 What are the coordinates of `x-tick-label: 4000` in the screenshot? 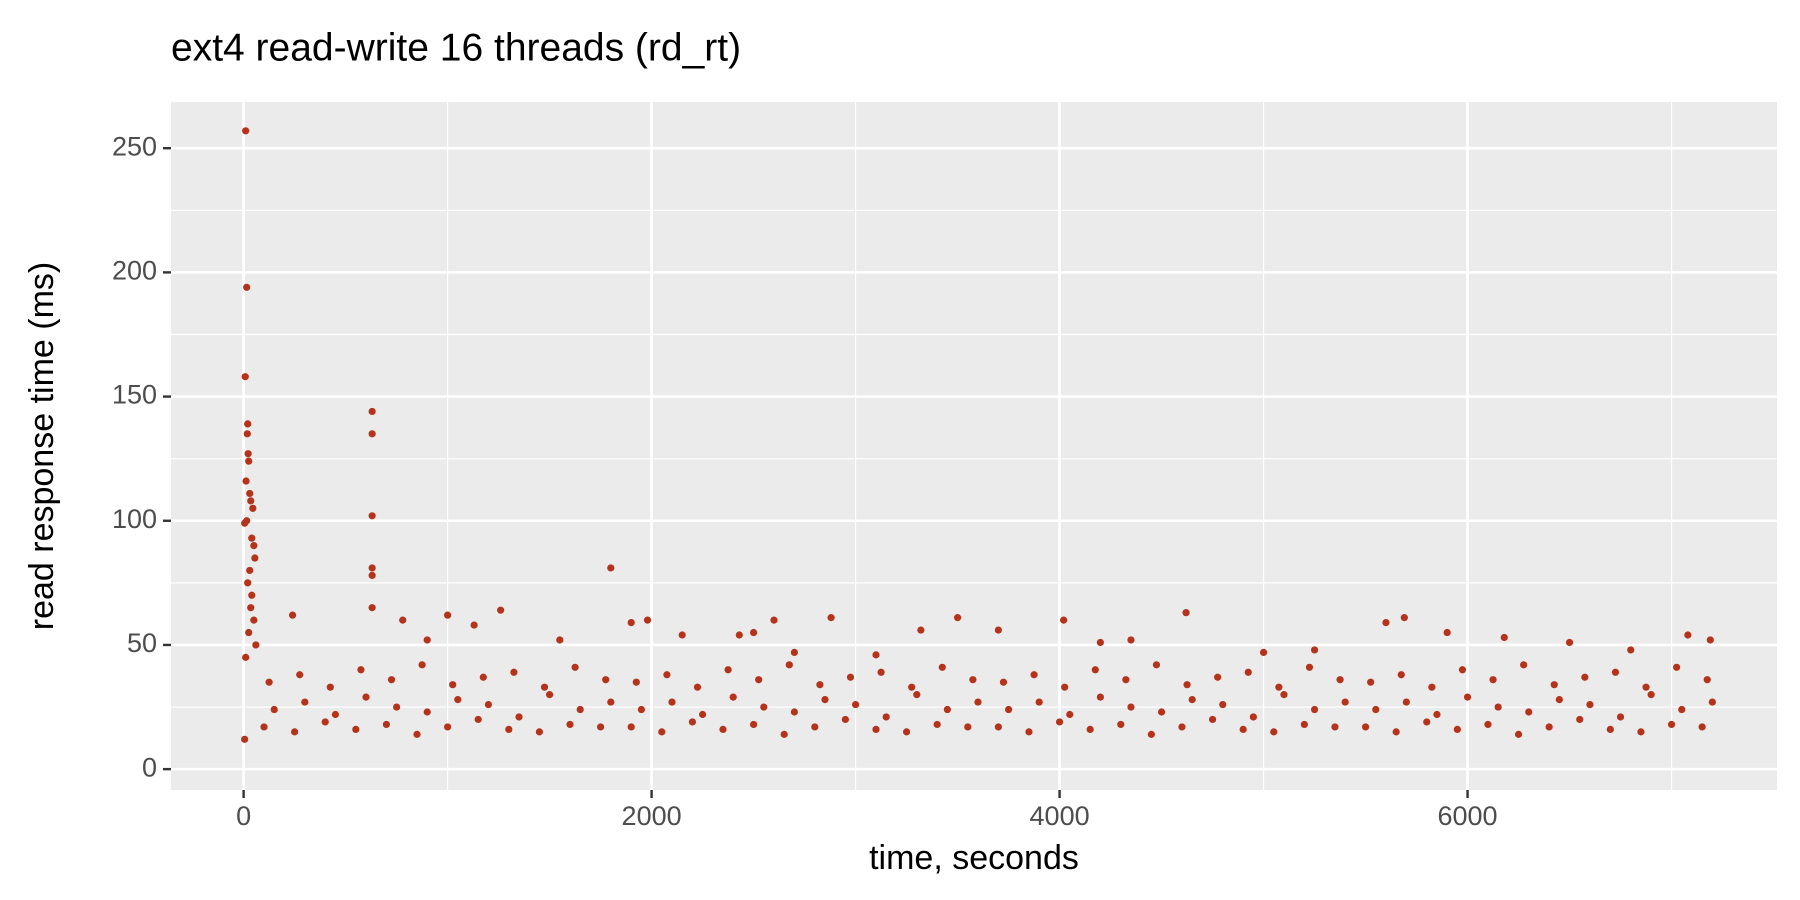 It's located at (1060, 816).